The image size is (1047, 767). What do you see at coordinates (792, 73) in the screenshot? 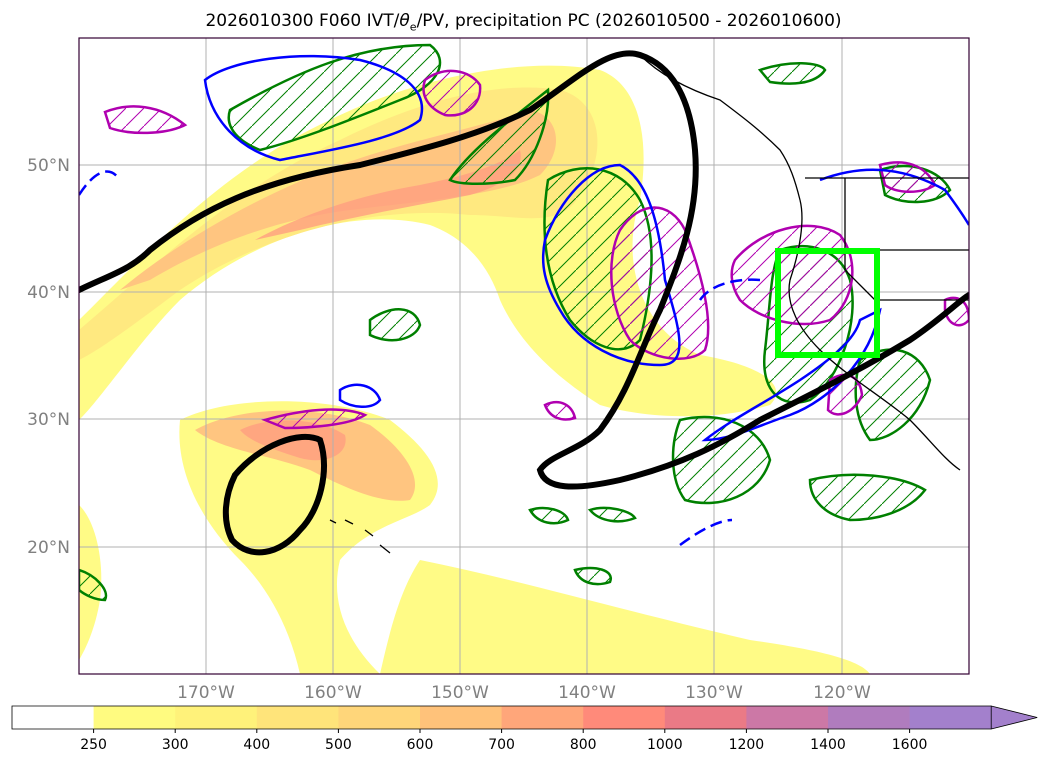
I see `precip-region-north-east` at bounding box center [792, 73].